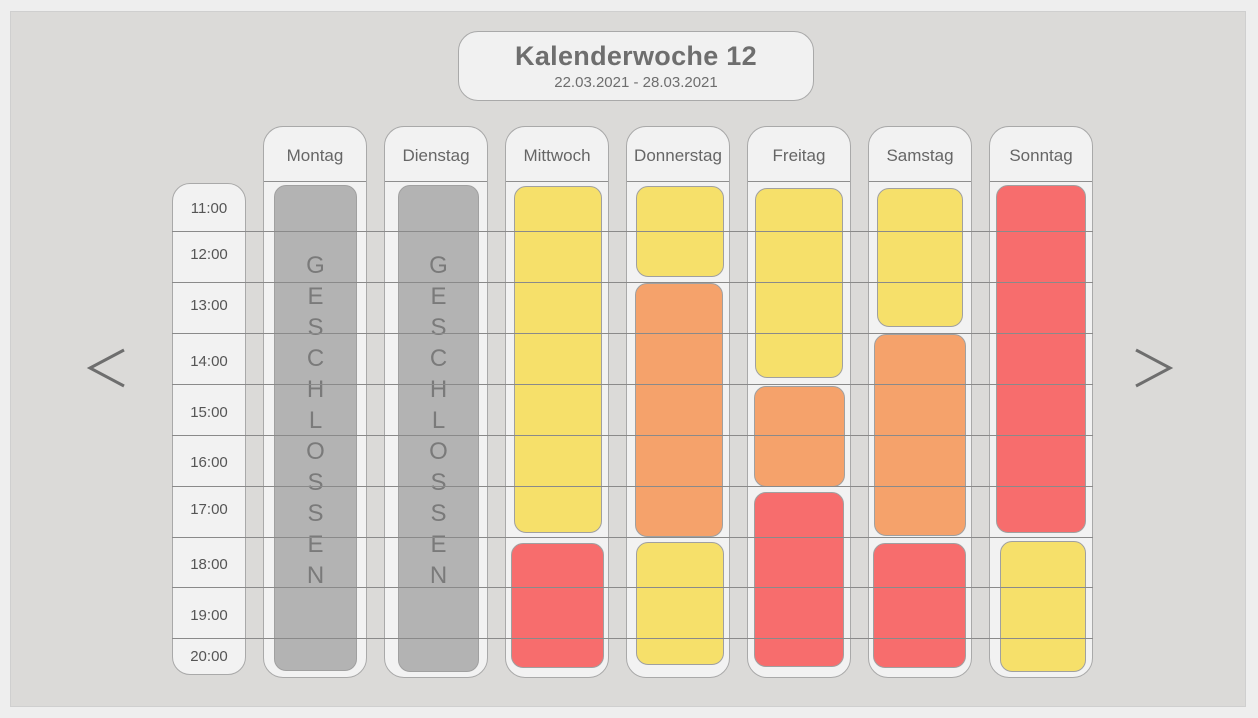 This screenshot has height=718, width=1258. I want to click on day-header-friday: Freitag, so click(799, 154).